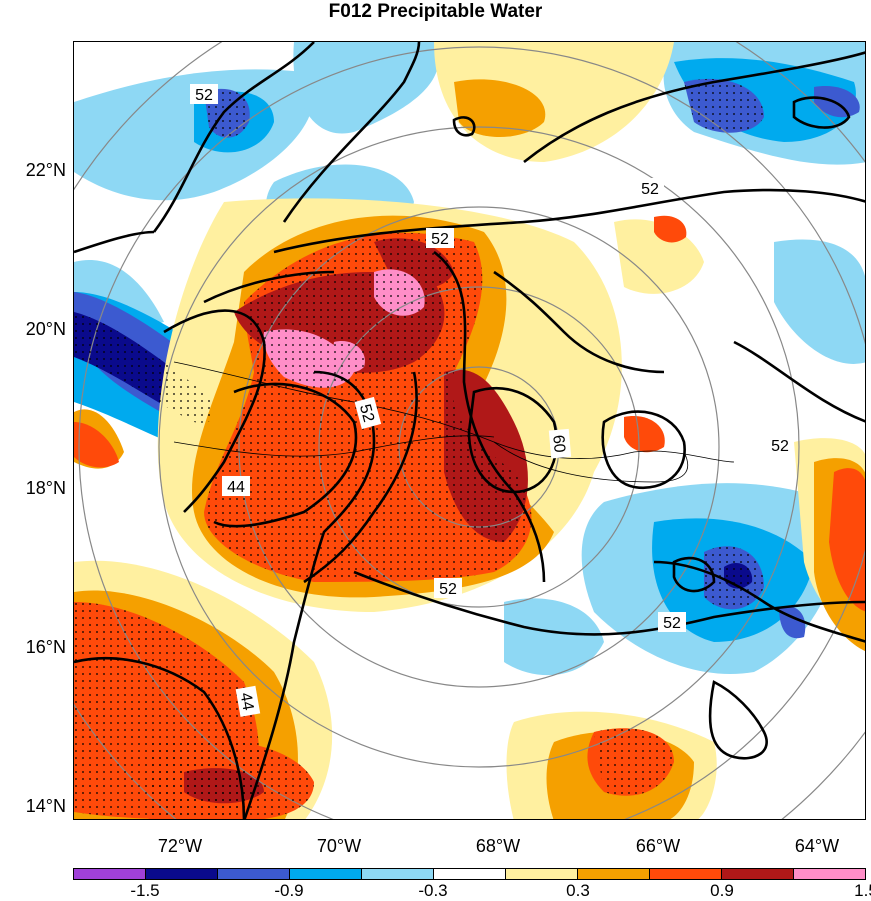  What do you see at coordinates (180, 846) in the screenshot?
I see `lon-label: 72°W` at bounding box center [180, 846].